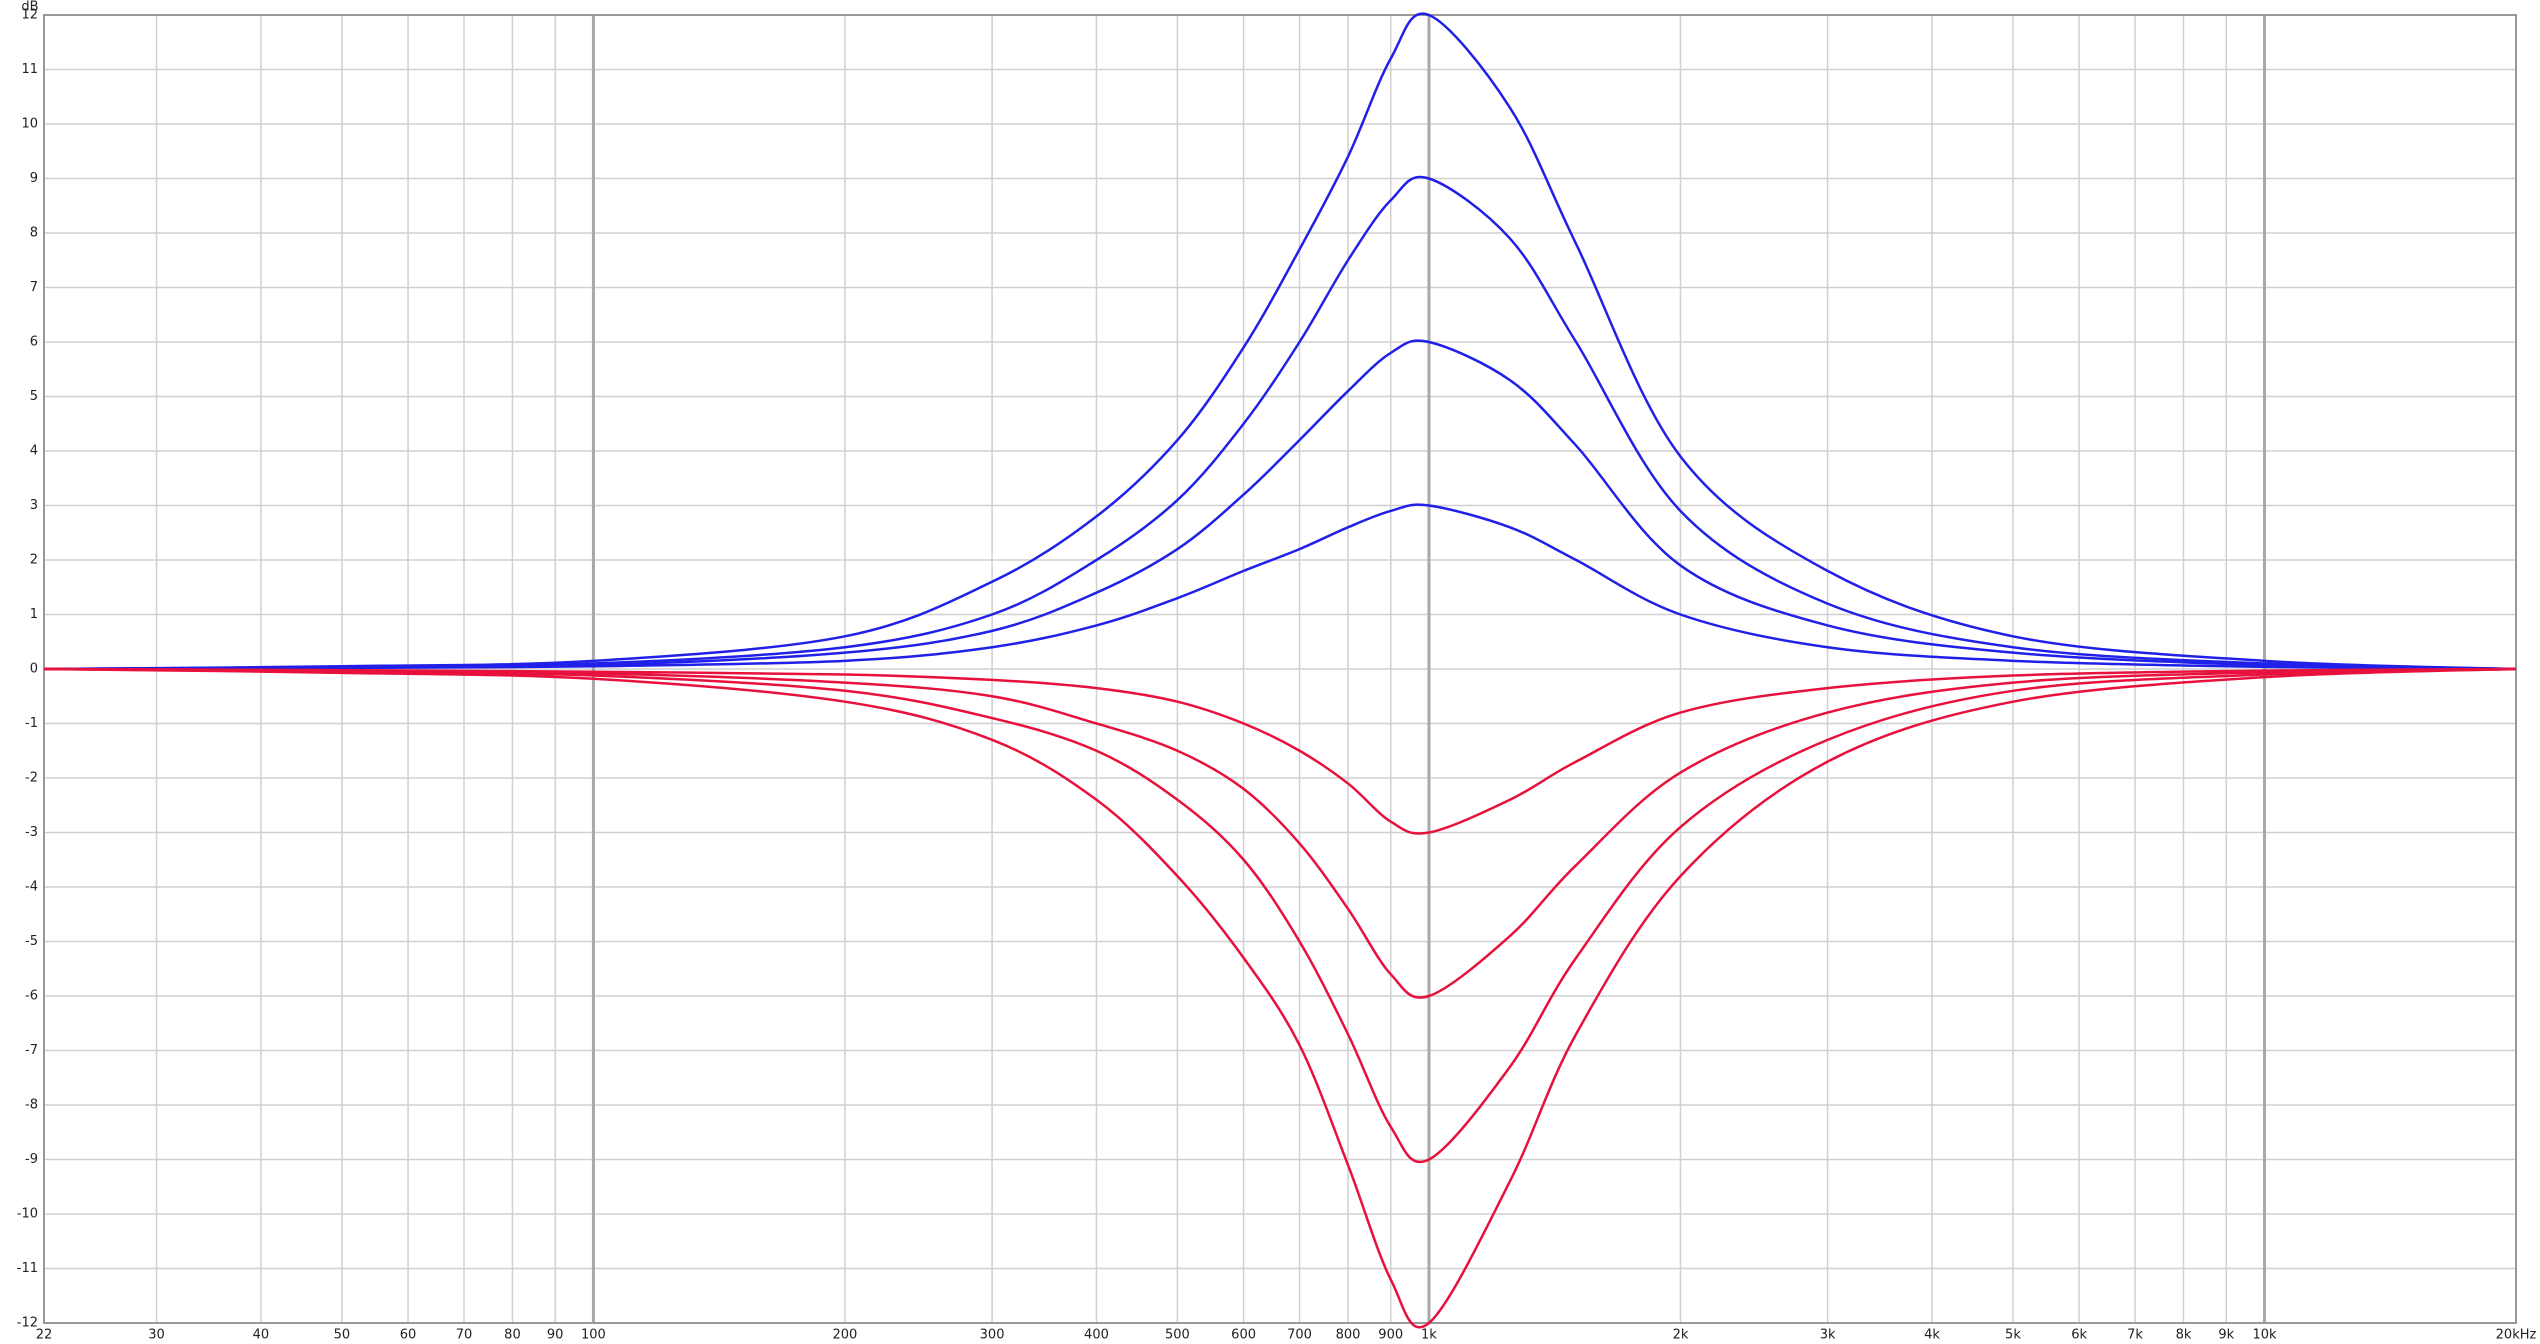 Image resolution: width=2540 pixels, height=1344 pixels. Describe the element at coordinates (1348, 1335) in the screenshot. I see `x-tick-label: 800` at that location.